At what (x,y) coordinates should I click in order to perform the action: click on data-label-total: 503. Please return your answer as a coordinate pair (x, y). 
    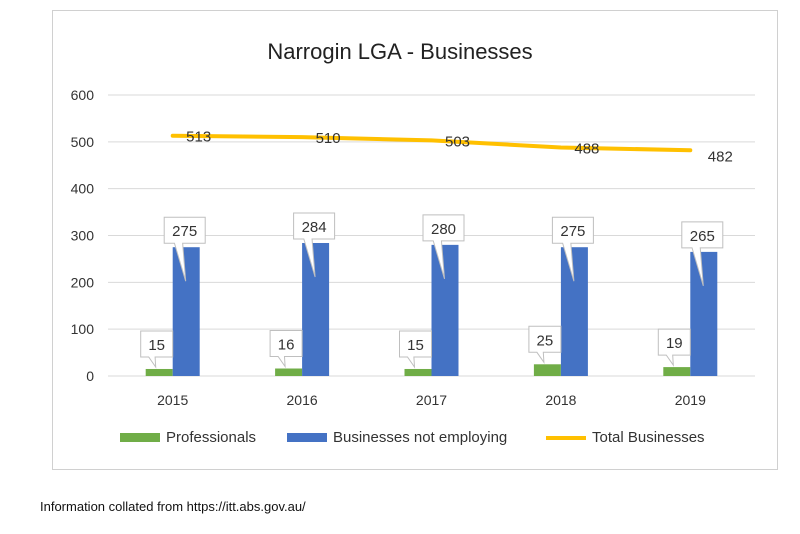
    Looking at the image, I should click on (457, 141).